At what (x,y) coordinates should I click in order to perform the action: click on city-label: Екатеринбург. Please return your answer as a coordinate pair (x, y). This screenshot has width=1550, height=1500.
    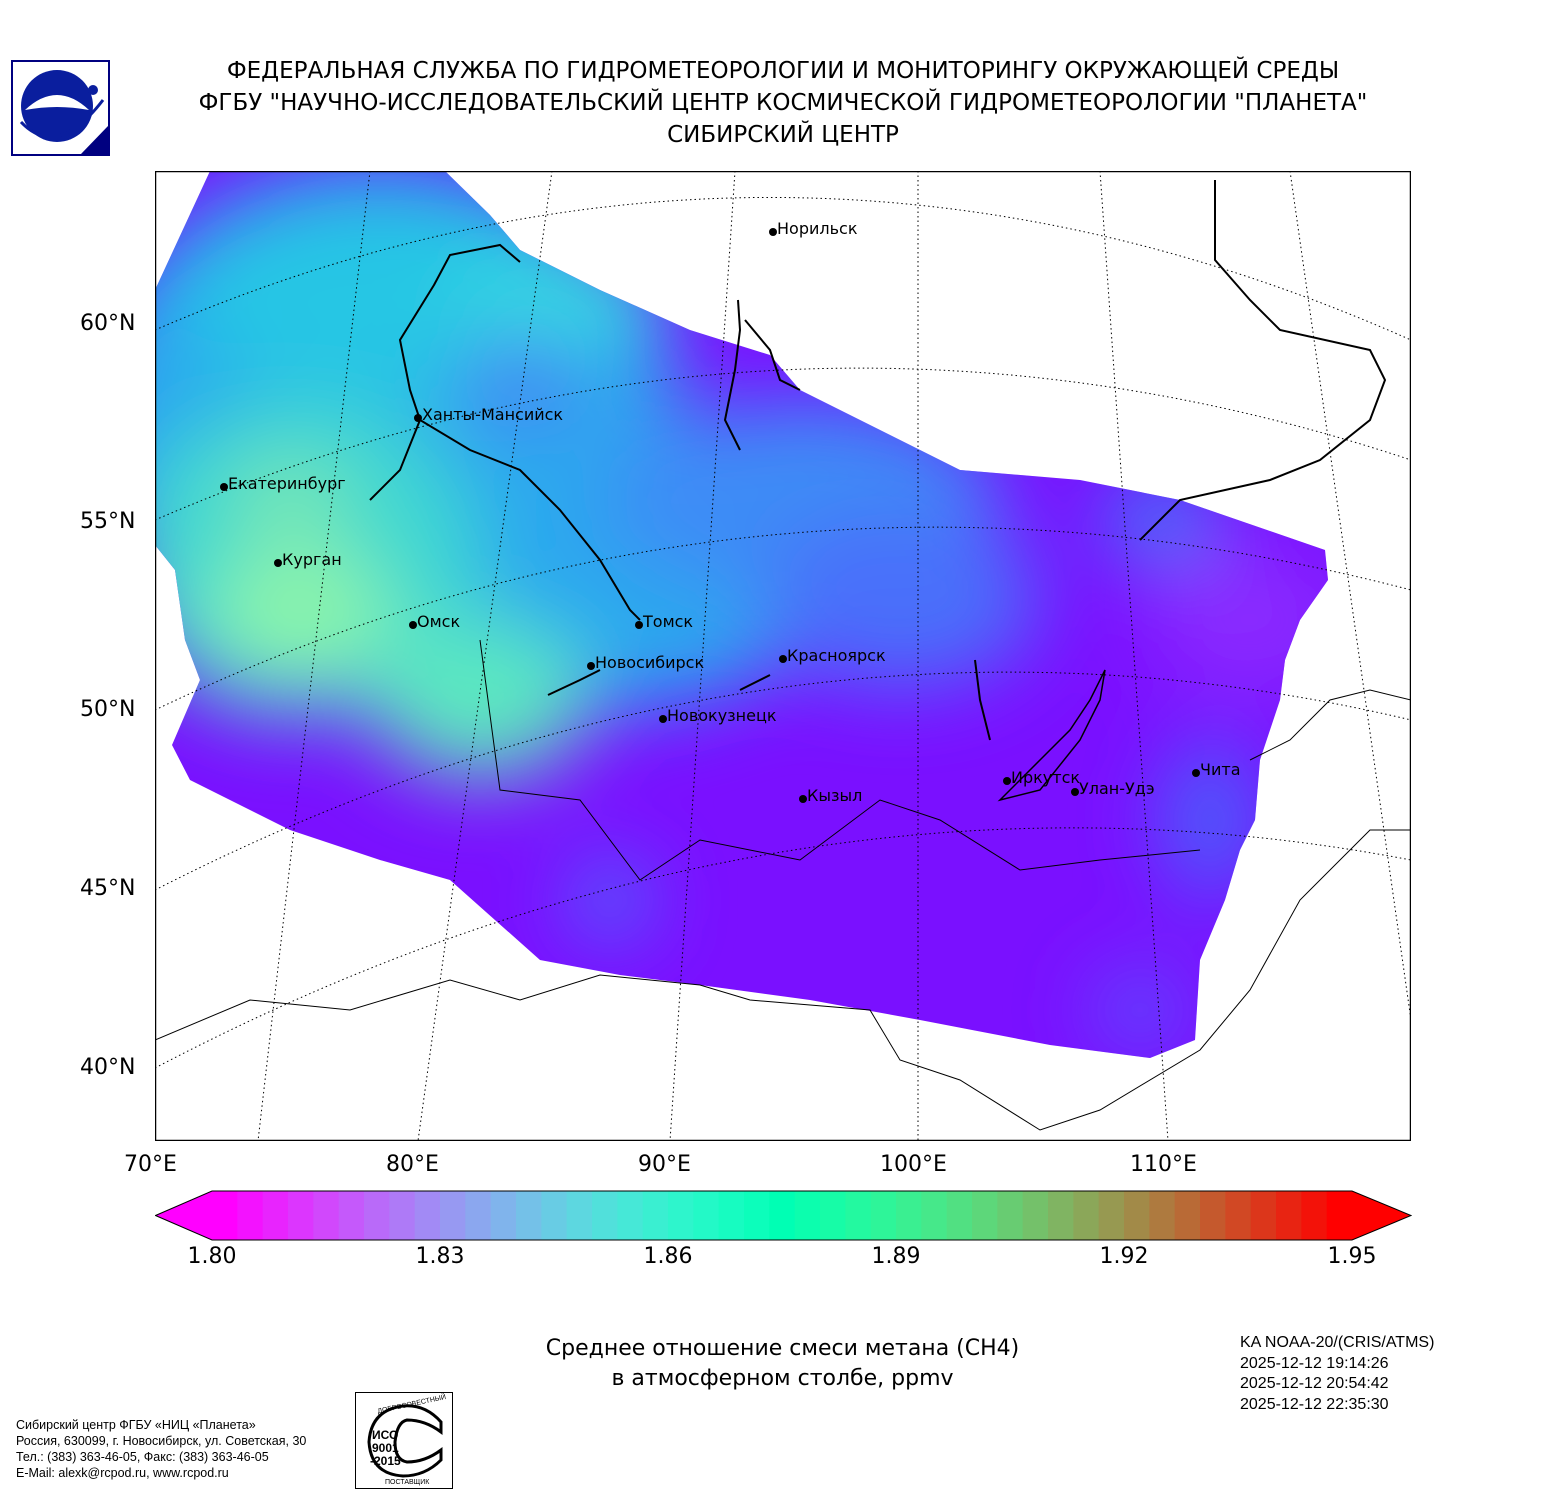
    Looking at the image, I should click on (287, 483).